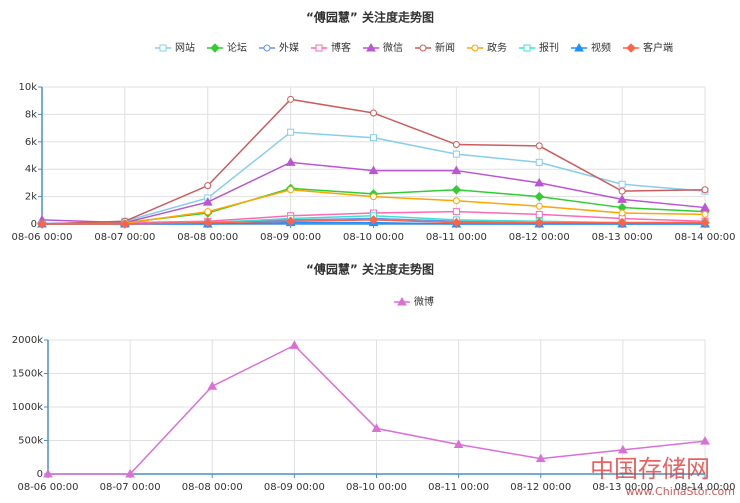  Describe the element at coordinates (487, 47) in the screenshot. I see `legend-item: 政务` at that location.